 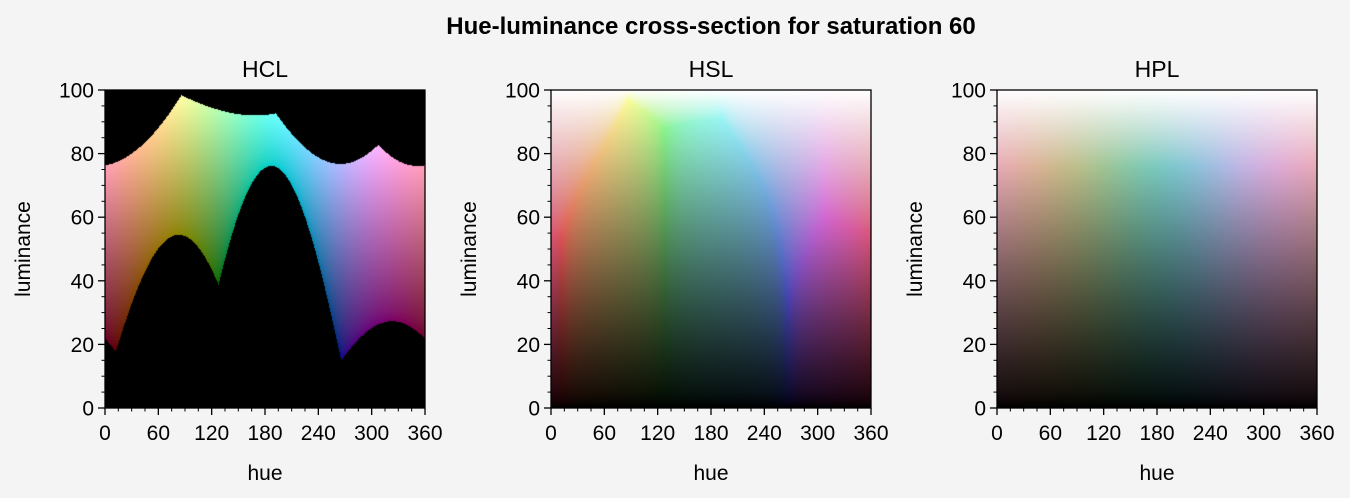 I want to click on panel-title: HPL, so click(x=1157, y=69).